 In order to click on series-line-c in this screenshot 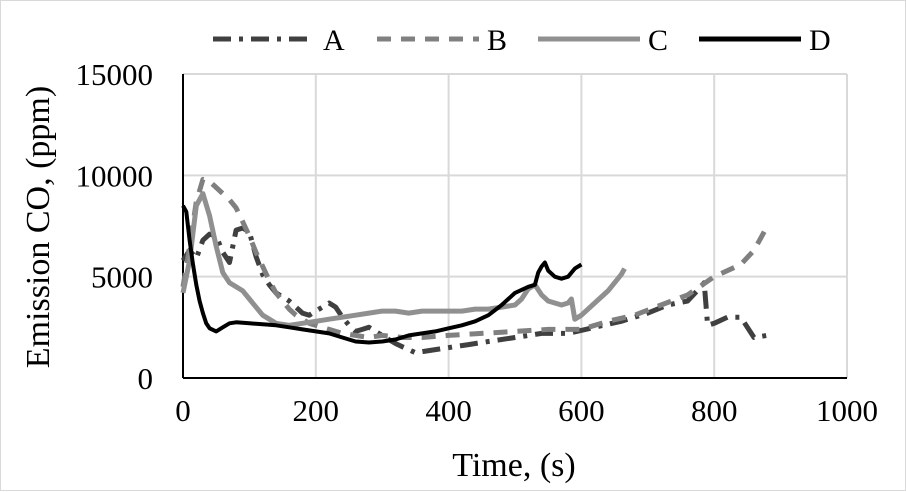, I will do `click(403, 259)`.